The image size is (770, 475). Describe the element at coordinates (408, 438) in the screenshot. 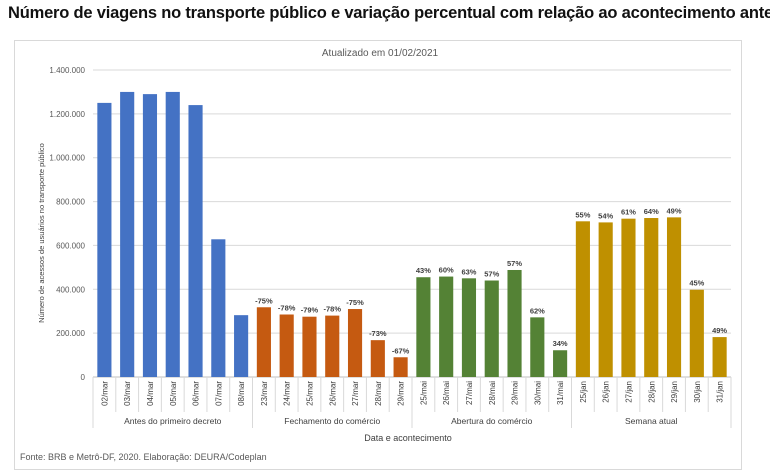

I see `x-axis-label: Data e acontecimento` at that location.